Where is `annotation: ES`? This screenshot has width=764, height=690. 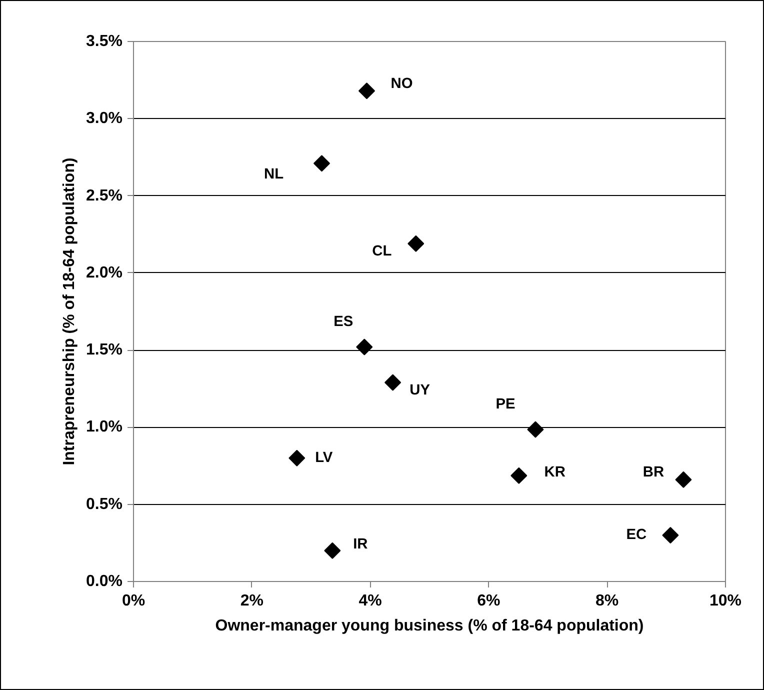
annotation: ES is located at coordinates (344, 322).